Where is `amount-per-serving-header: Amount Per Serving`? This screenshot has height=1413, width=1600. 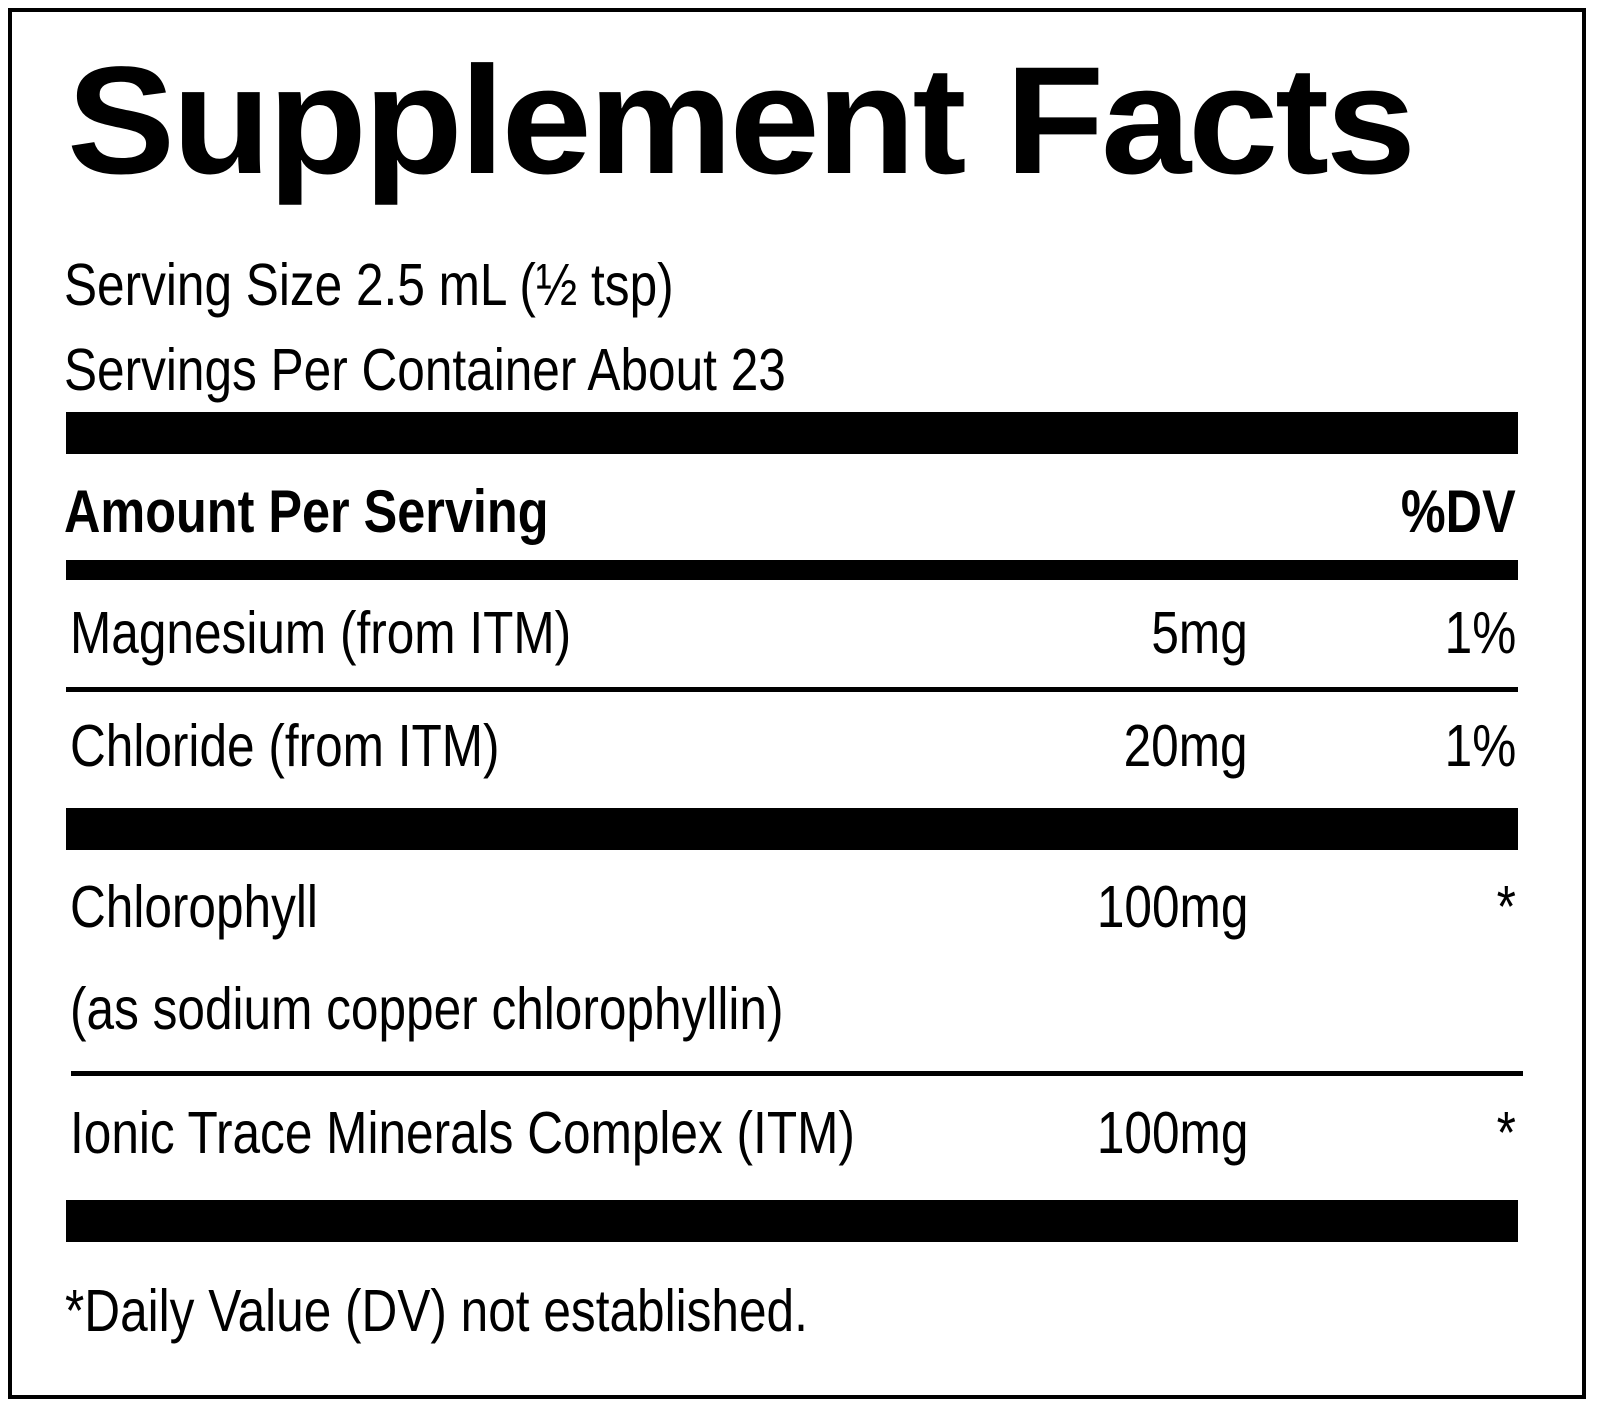 amount-per-serving-header: Amount Per Serving is located at coordinates (306, 511).